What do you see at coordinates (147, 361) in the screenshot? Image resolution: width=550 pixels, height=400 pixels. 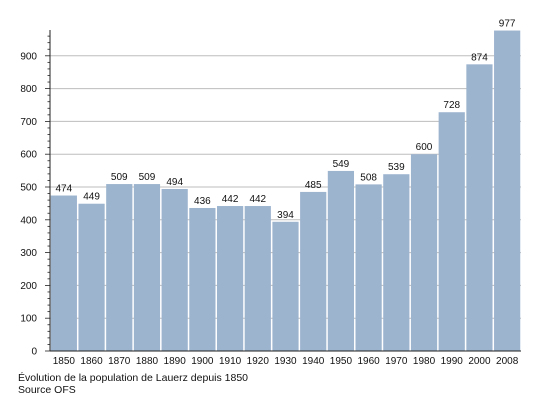 I see `x-tick-label: 1880` at bounding box center [147, 361].